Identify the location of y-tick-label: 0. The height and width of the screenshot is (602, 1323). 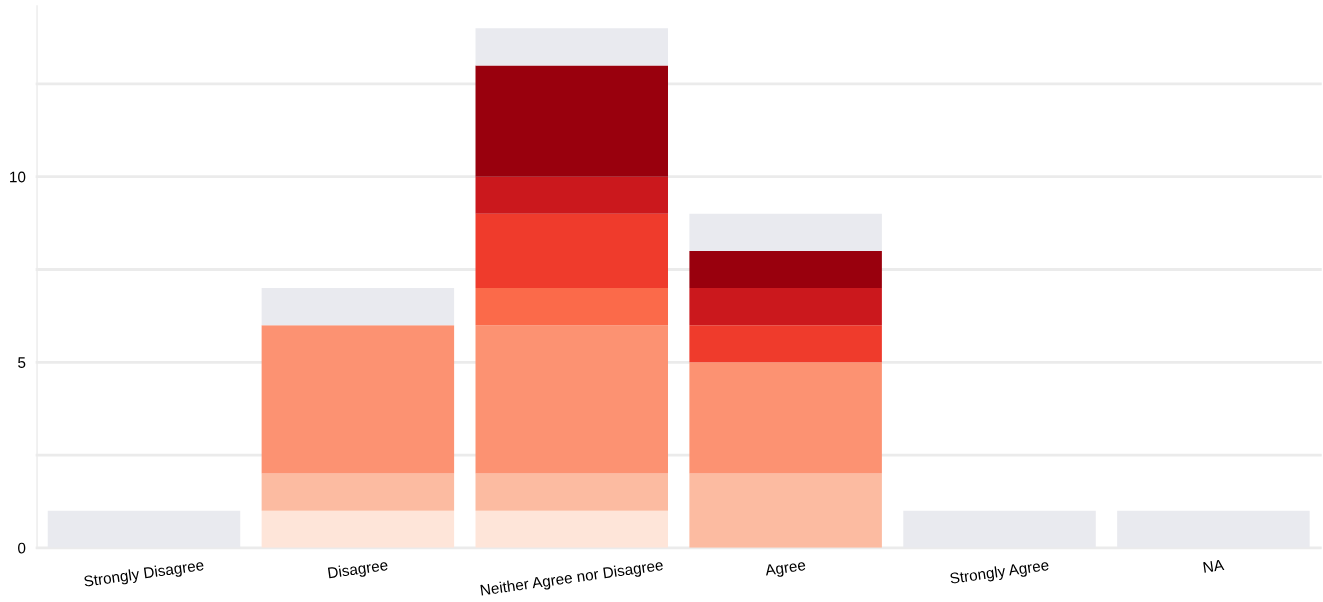
(22, 548).